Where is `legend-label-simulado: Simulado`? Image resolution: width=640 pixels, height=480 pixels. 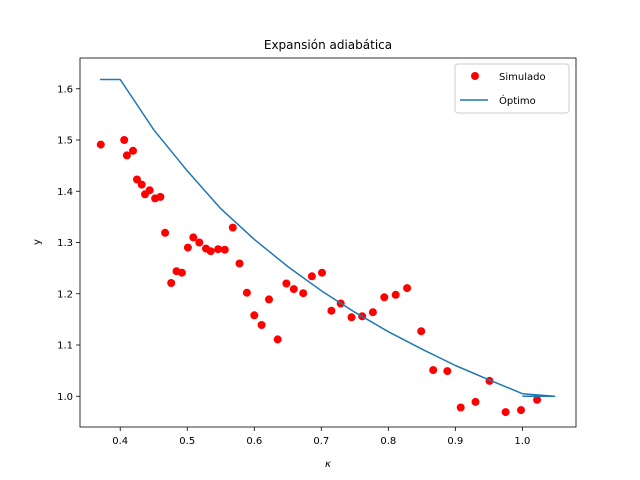 legend-label-simulado: Simulado is located at coordinates (522, 77).